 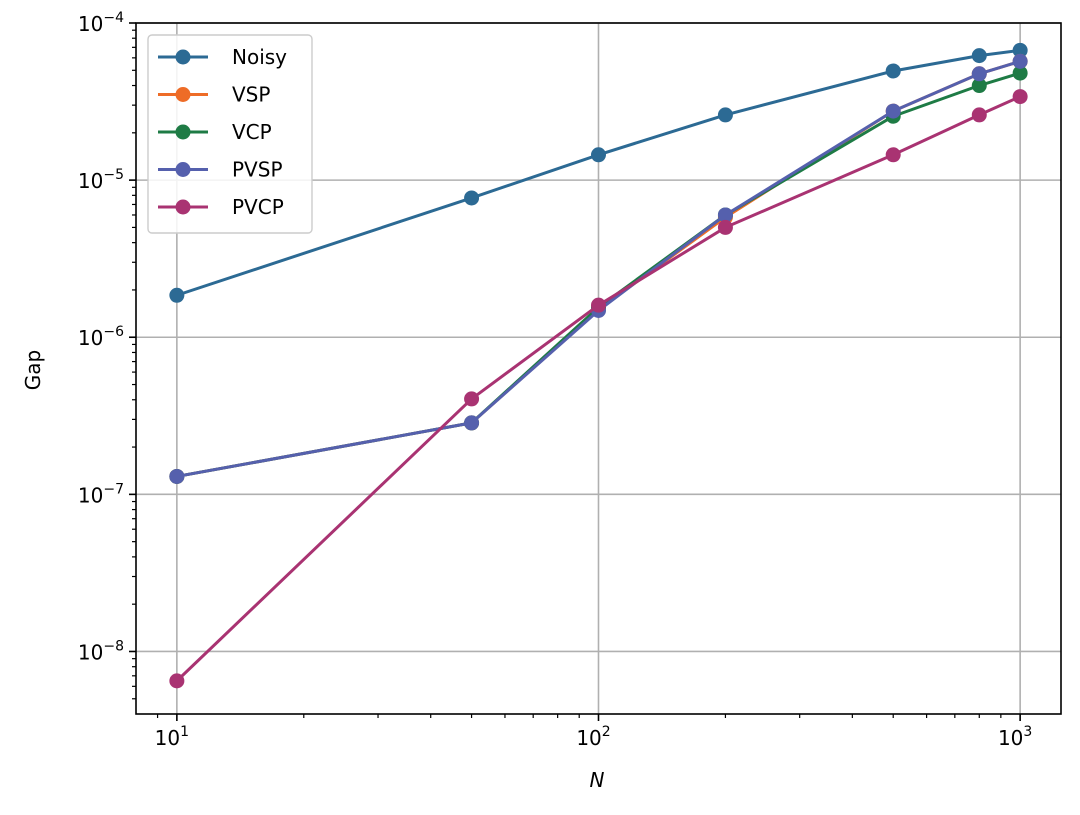 I want to click on x-tick-label: 10², so click(x=593, y=737).